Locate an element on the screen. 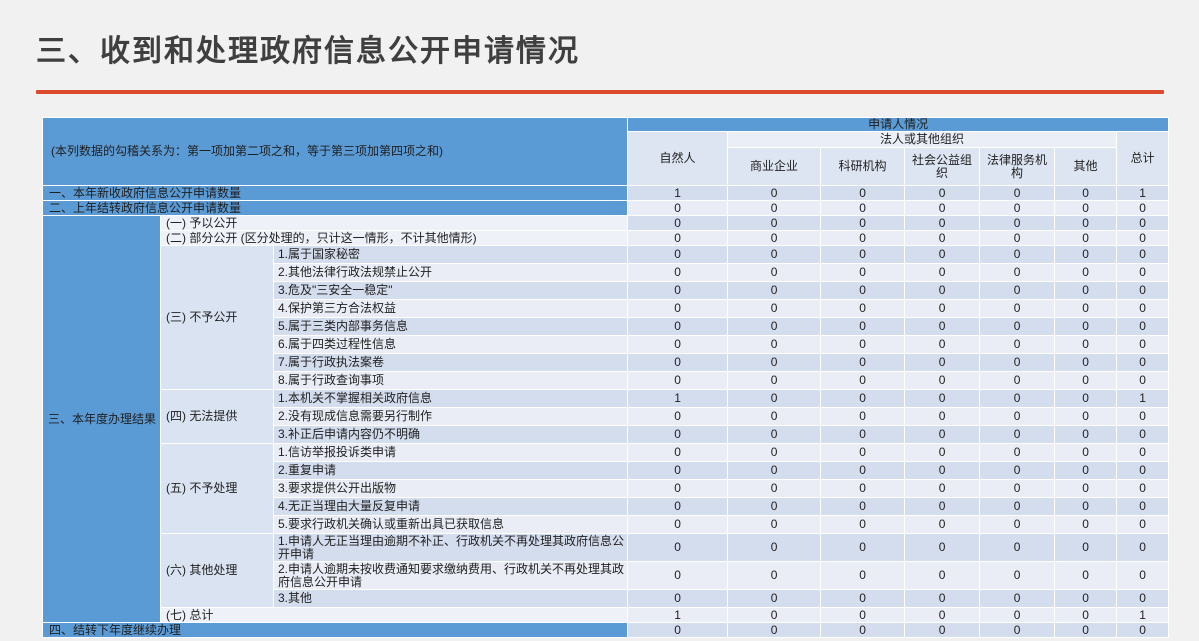 This screenshot has height=641, width=1199. category-row-label: (七) 总计 is located at coordinates (394, 615).